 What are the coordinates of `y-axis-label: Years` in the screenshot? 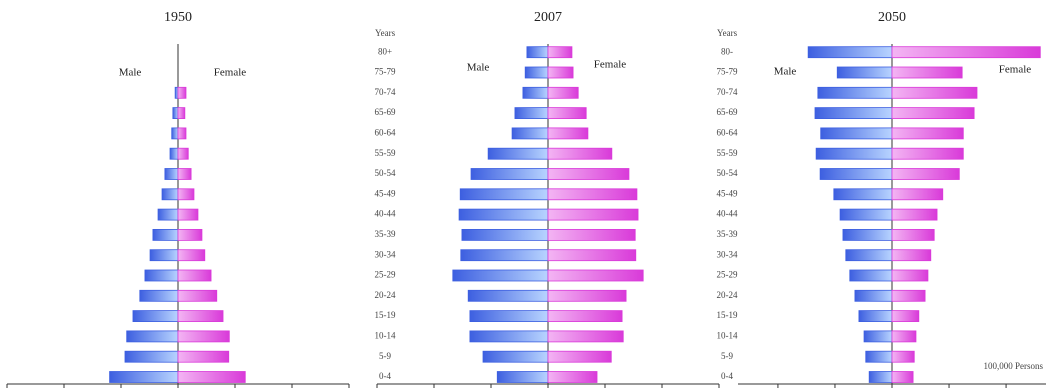 It's located at (385, 33).